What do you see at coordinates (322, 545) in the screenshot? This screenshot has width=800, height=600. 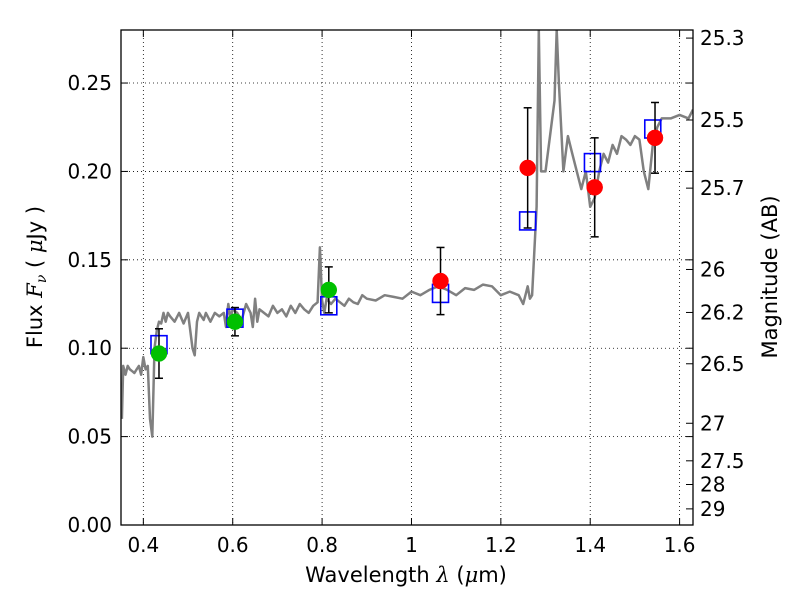 I see `x-tick-label: 0.8` at bounding box center [322, 545].